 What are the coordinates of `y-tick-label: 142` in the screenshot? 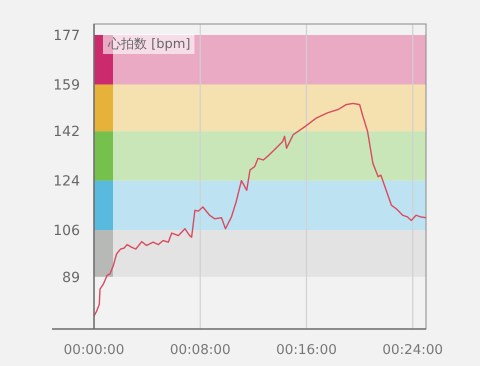 It's located at (66, 132).